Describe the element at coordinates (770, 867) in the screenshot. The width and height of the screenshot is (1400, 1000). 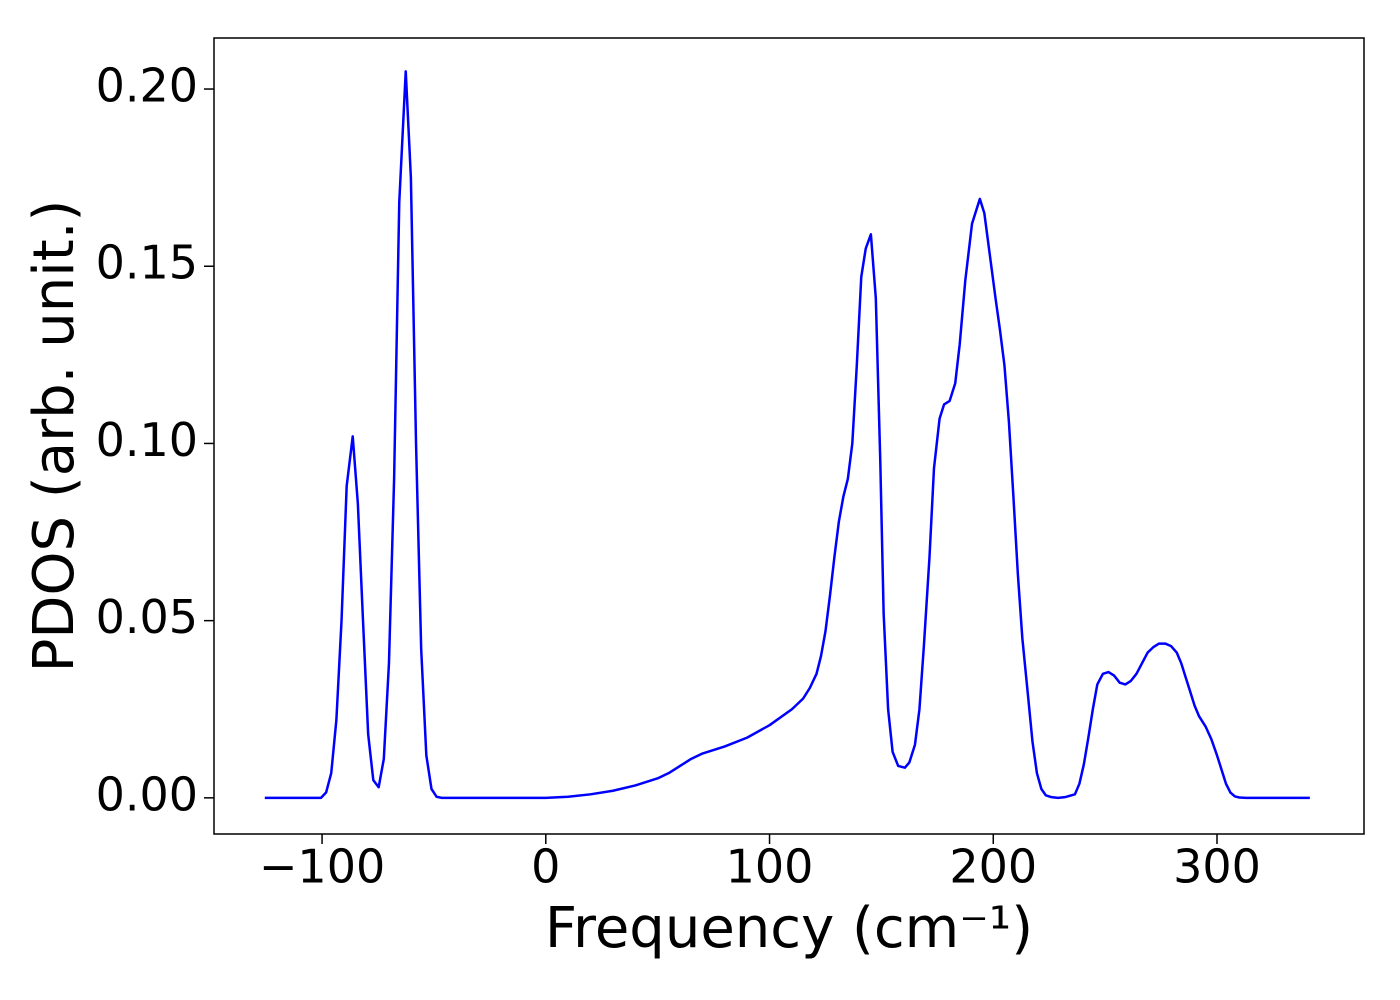
I see `x-tick-label: 100` at that location.